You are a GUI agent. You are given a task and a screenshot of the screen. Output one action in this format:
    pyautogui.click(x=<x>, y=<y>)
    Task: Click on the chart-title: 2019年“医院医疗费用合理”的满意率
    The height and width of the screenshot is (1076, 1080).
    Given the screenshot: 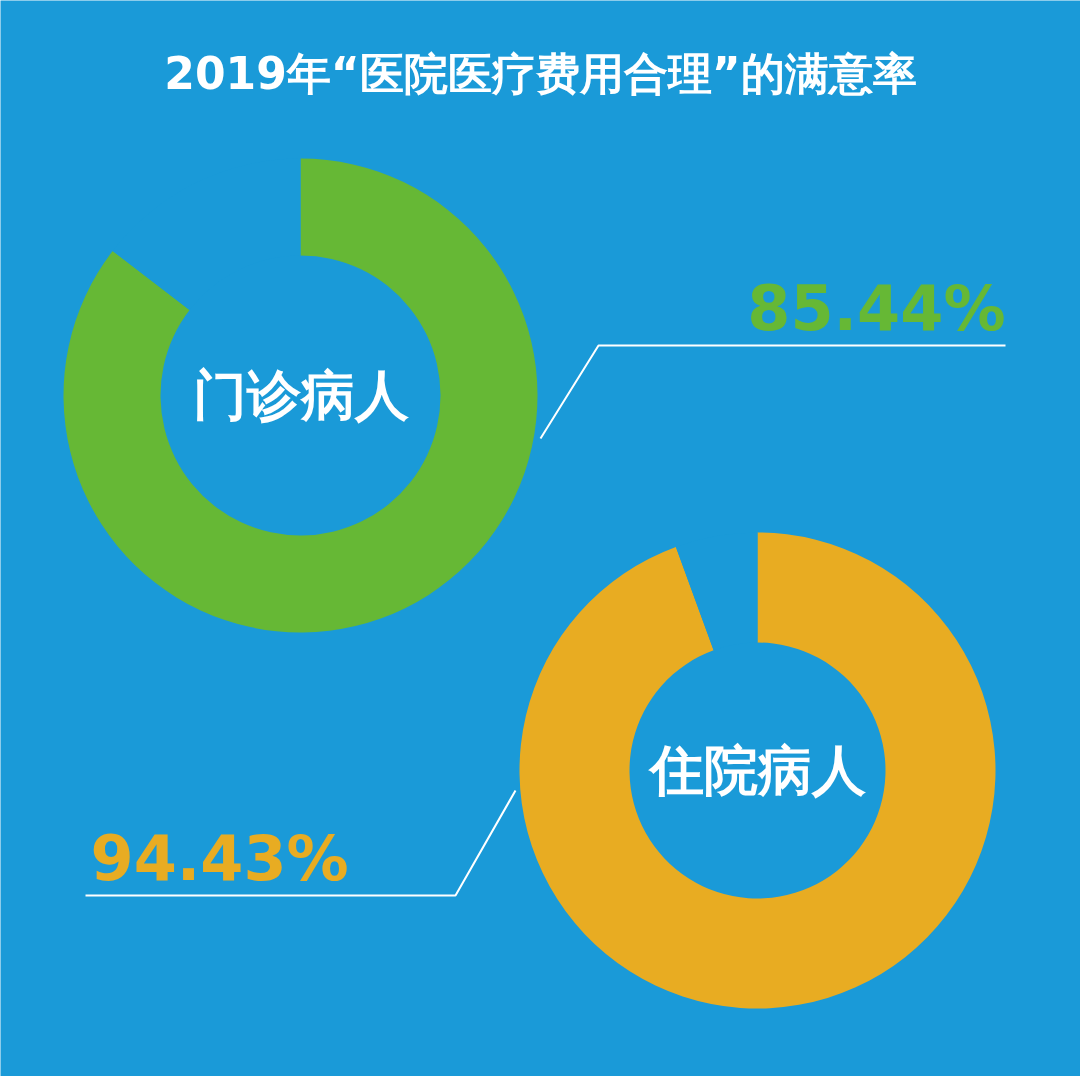 What is the action you would take?
    pyautogui.click(x=540, y=73)
    